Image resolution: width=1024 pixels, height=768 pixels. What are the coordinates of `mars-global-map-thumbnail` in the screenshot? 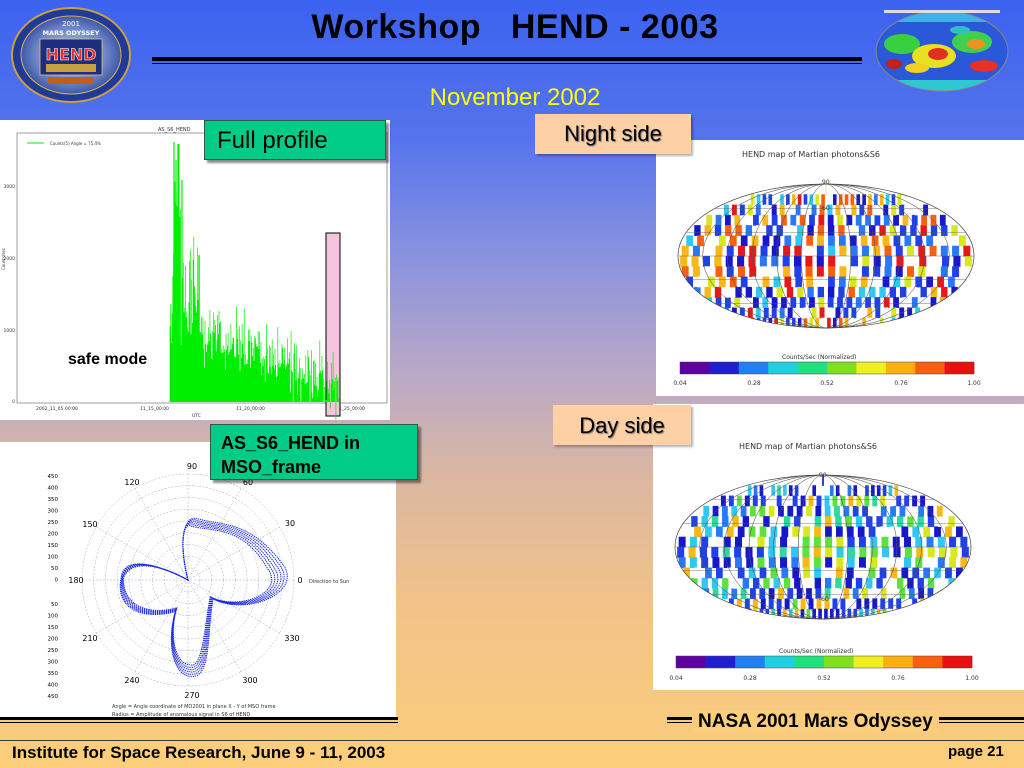 It's located at (942, 51).